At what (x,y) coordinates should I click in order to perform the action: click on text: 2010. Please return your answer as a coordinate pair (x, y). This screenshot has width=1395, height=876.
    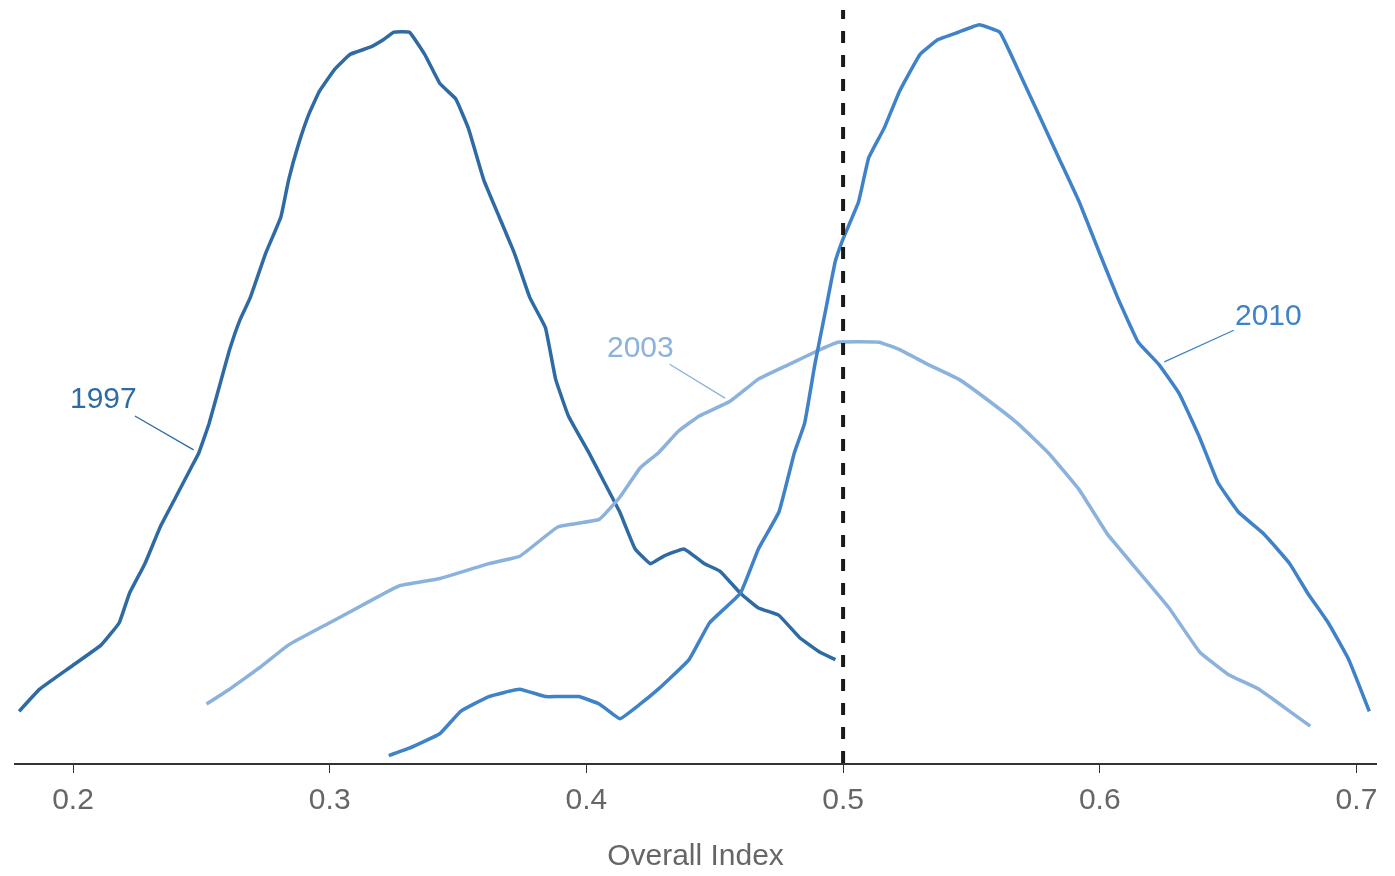
    Looking at the image, I should click on (1268, 314).